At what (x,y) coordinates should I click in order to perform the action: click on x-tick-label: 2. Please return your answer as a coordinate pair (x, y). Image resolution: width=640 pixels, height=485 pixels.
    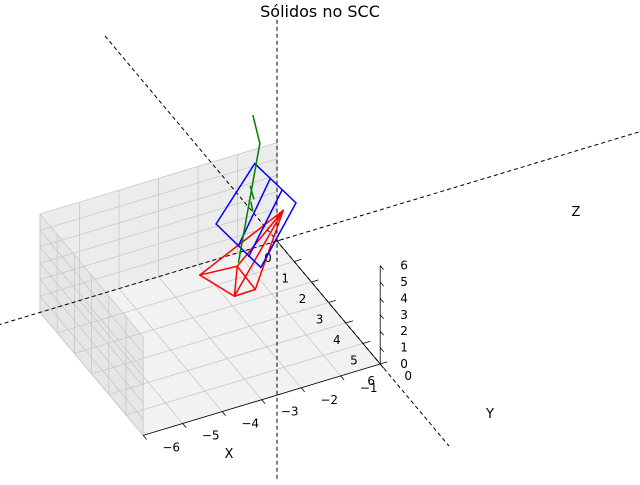
    Looking at the image, I should click on (303, 299).